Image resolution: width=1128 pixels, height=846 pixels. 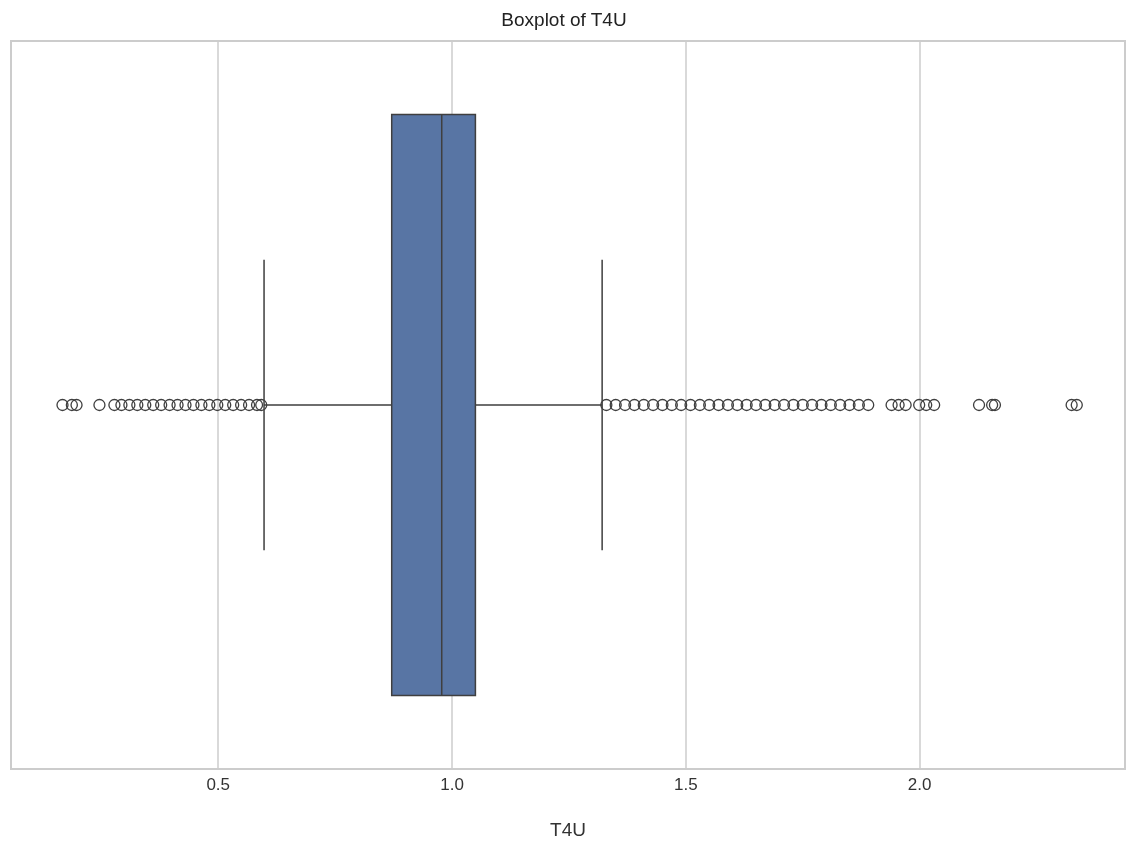 I want to click on x-axis-title: T4U, so click(x=568, y=829).